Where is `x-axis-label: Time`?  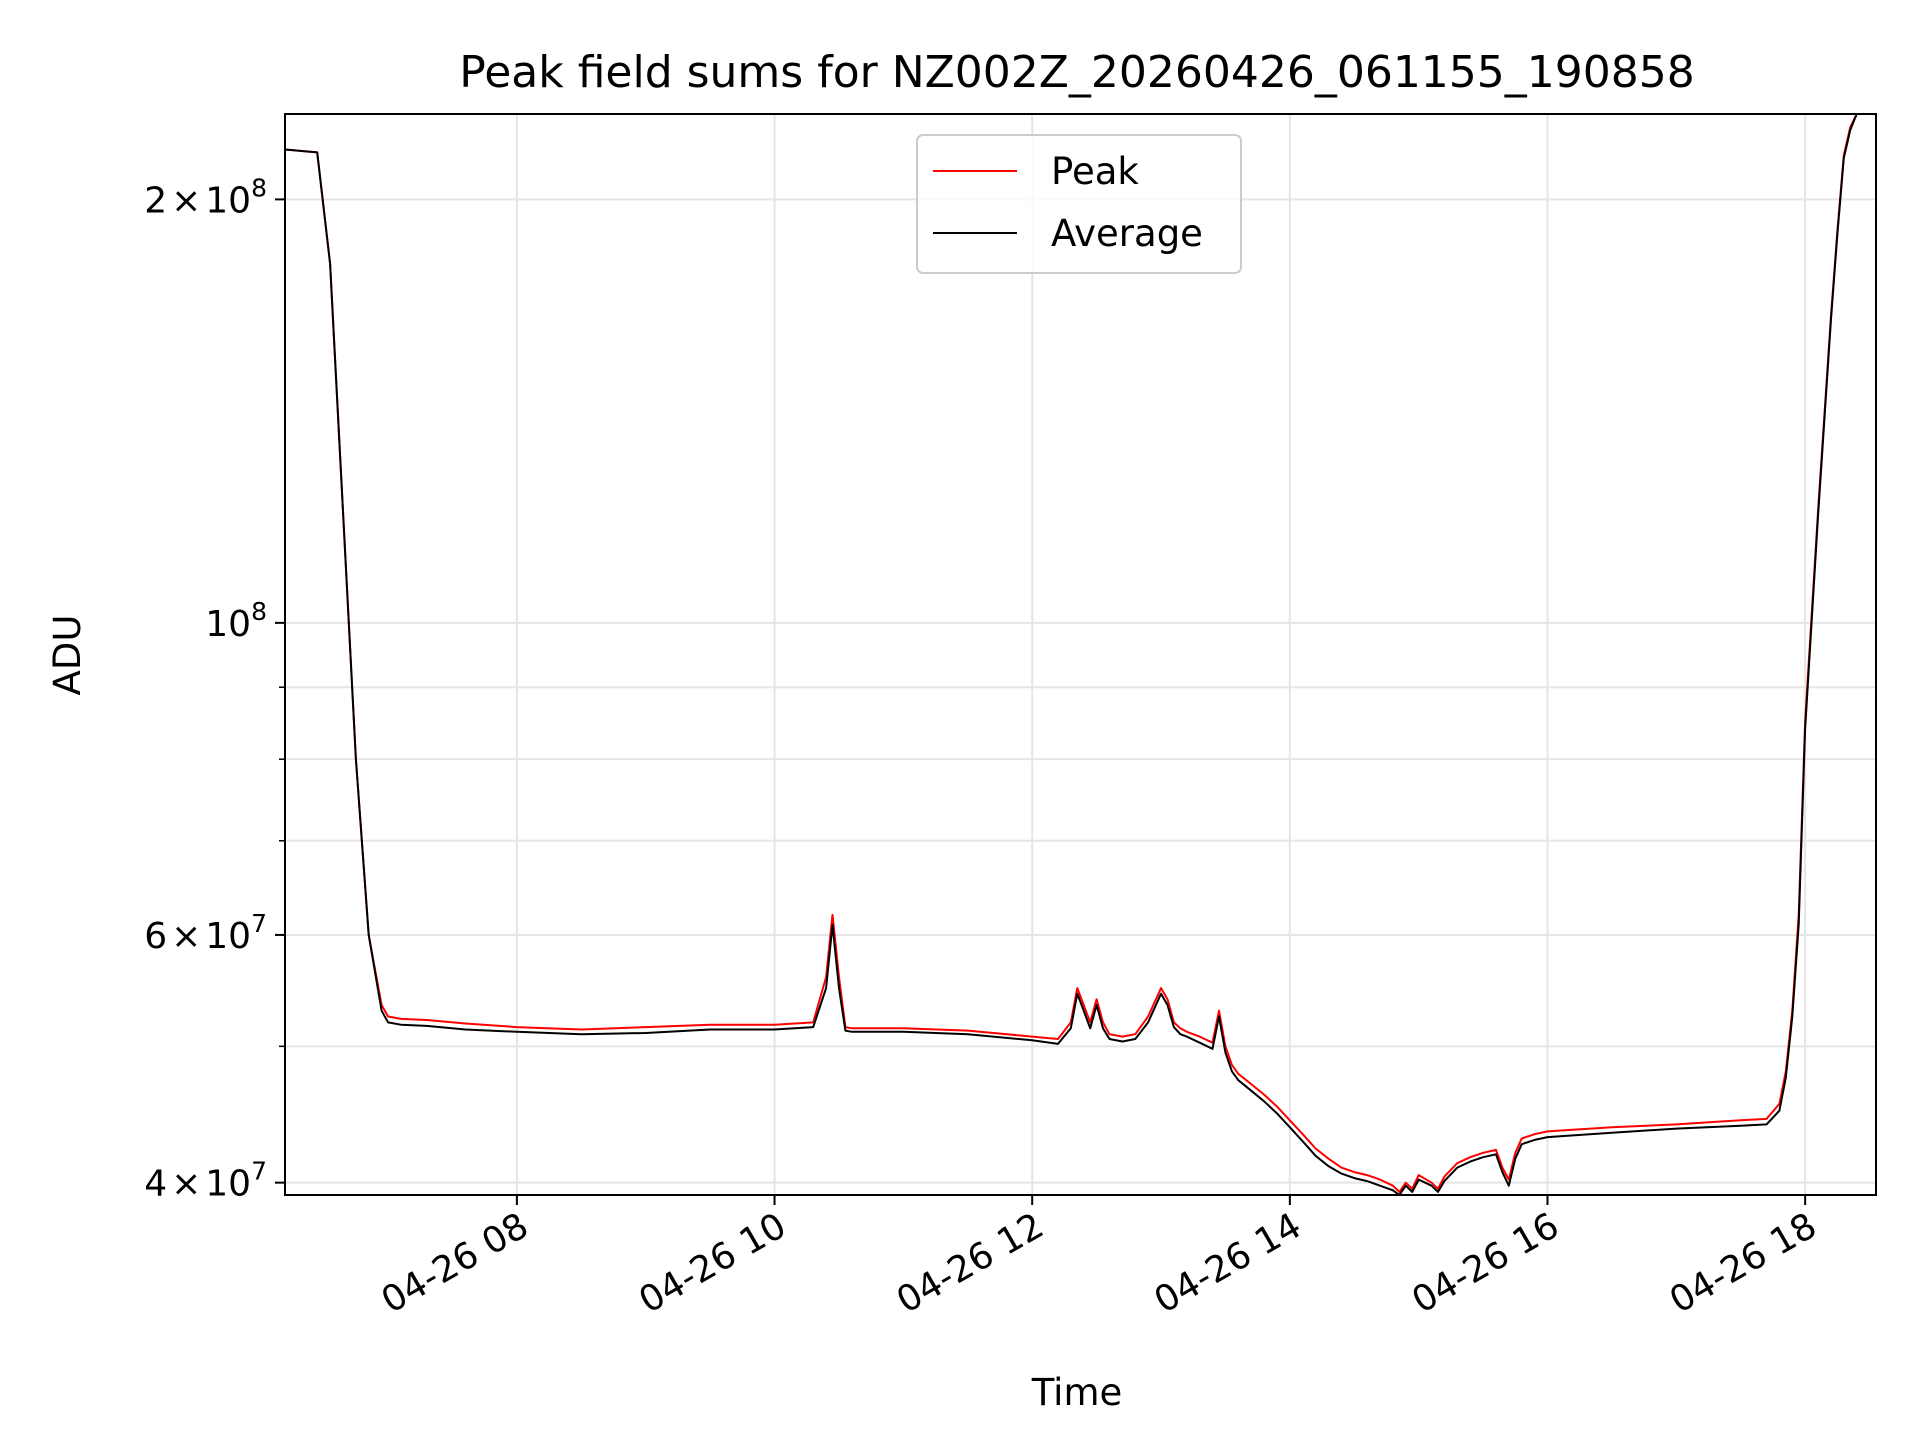
x-axis-label: Time is located at coordinates (1077, 1392).